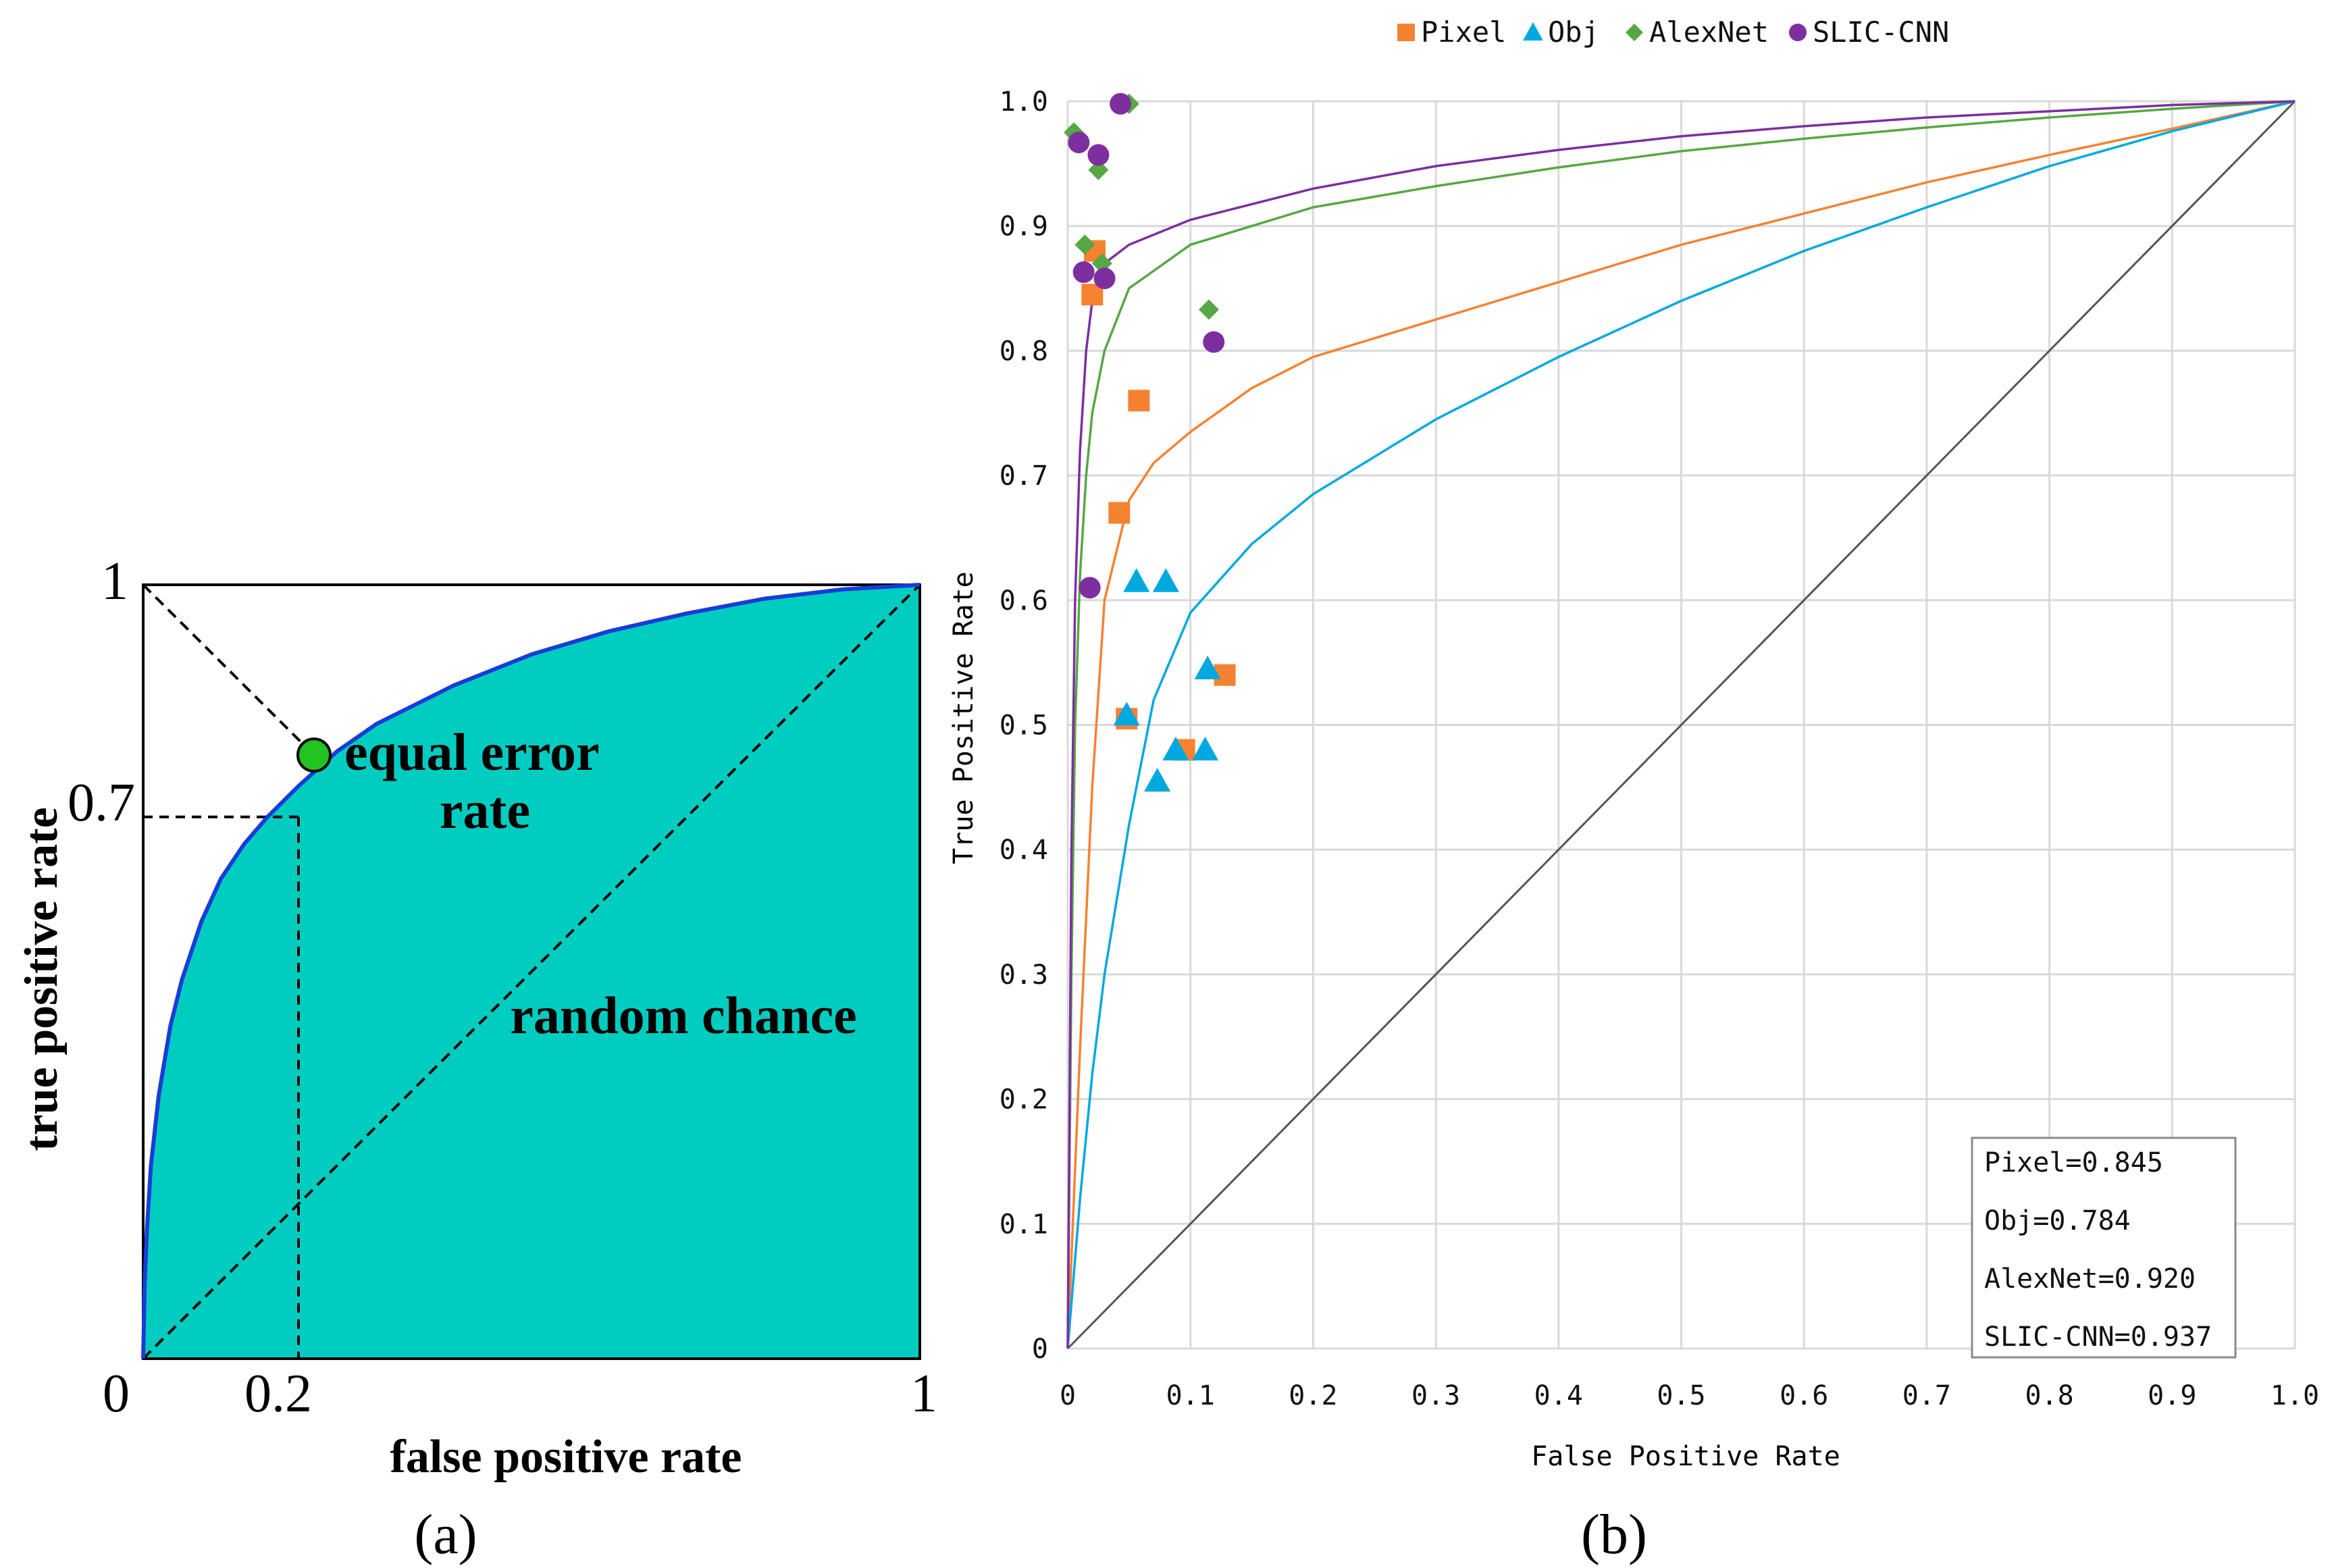  I want to click on legend-marker-obj, so click(1533, 31).